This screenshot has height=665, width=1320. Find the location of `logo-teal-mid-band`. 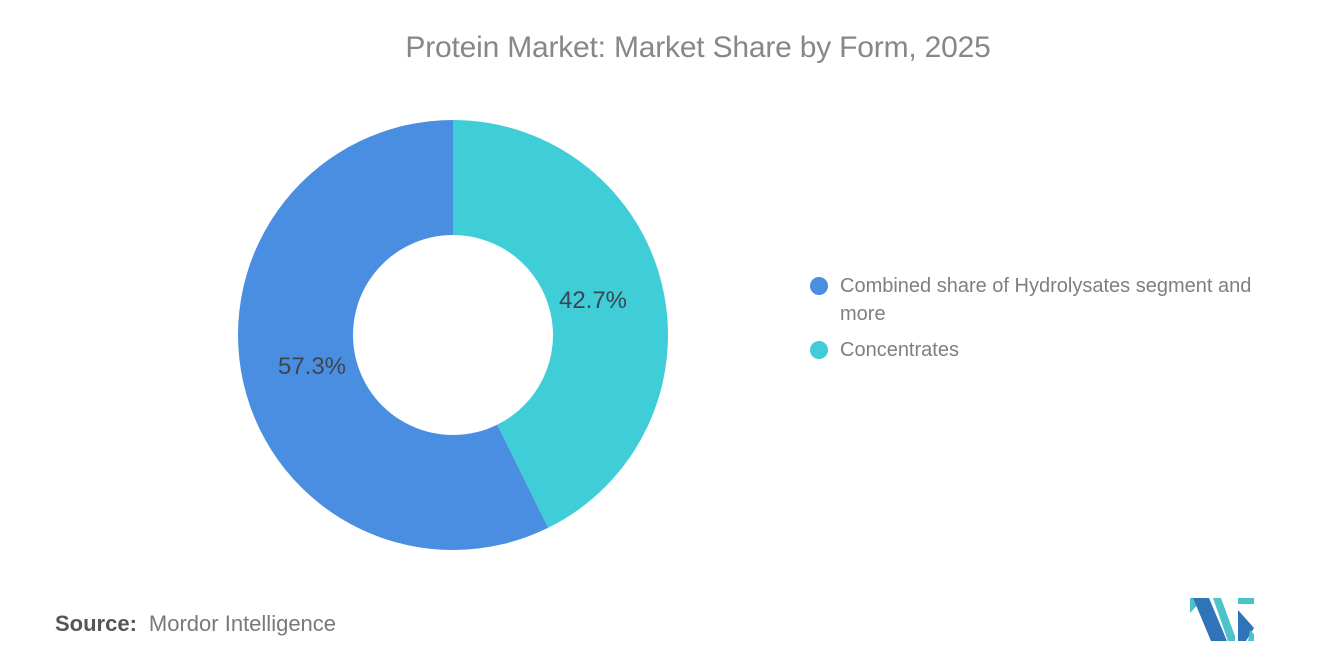

logo-teal-mid-band is located at coordinates (1224, 619).